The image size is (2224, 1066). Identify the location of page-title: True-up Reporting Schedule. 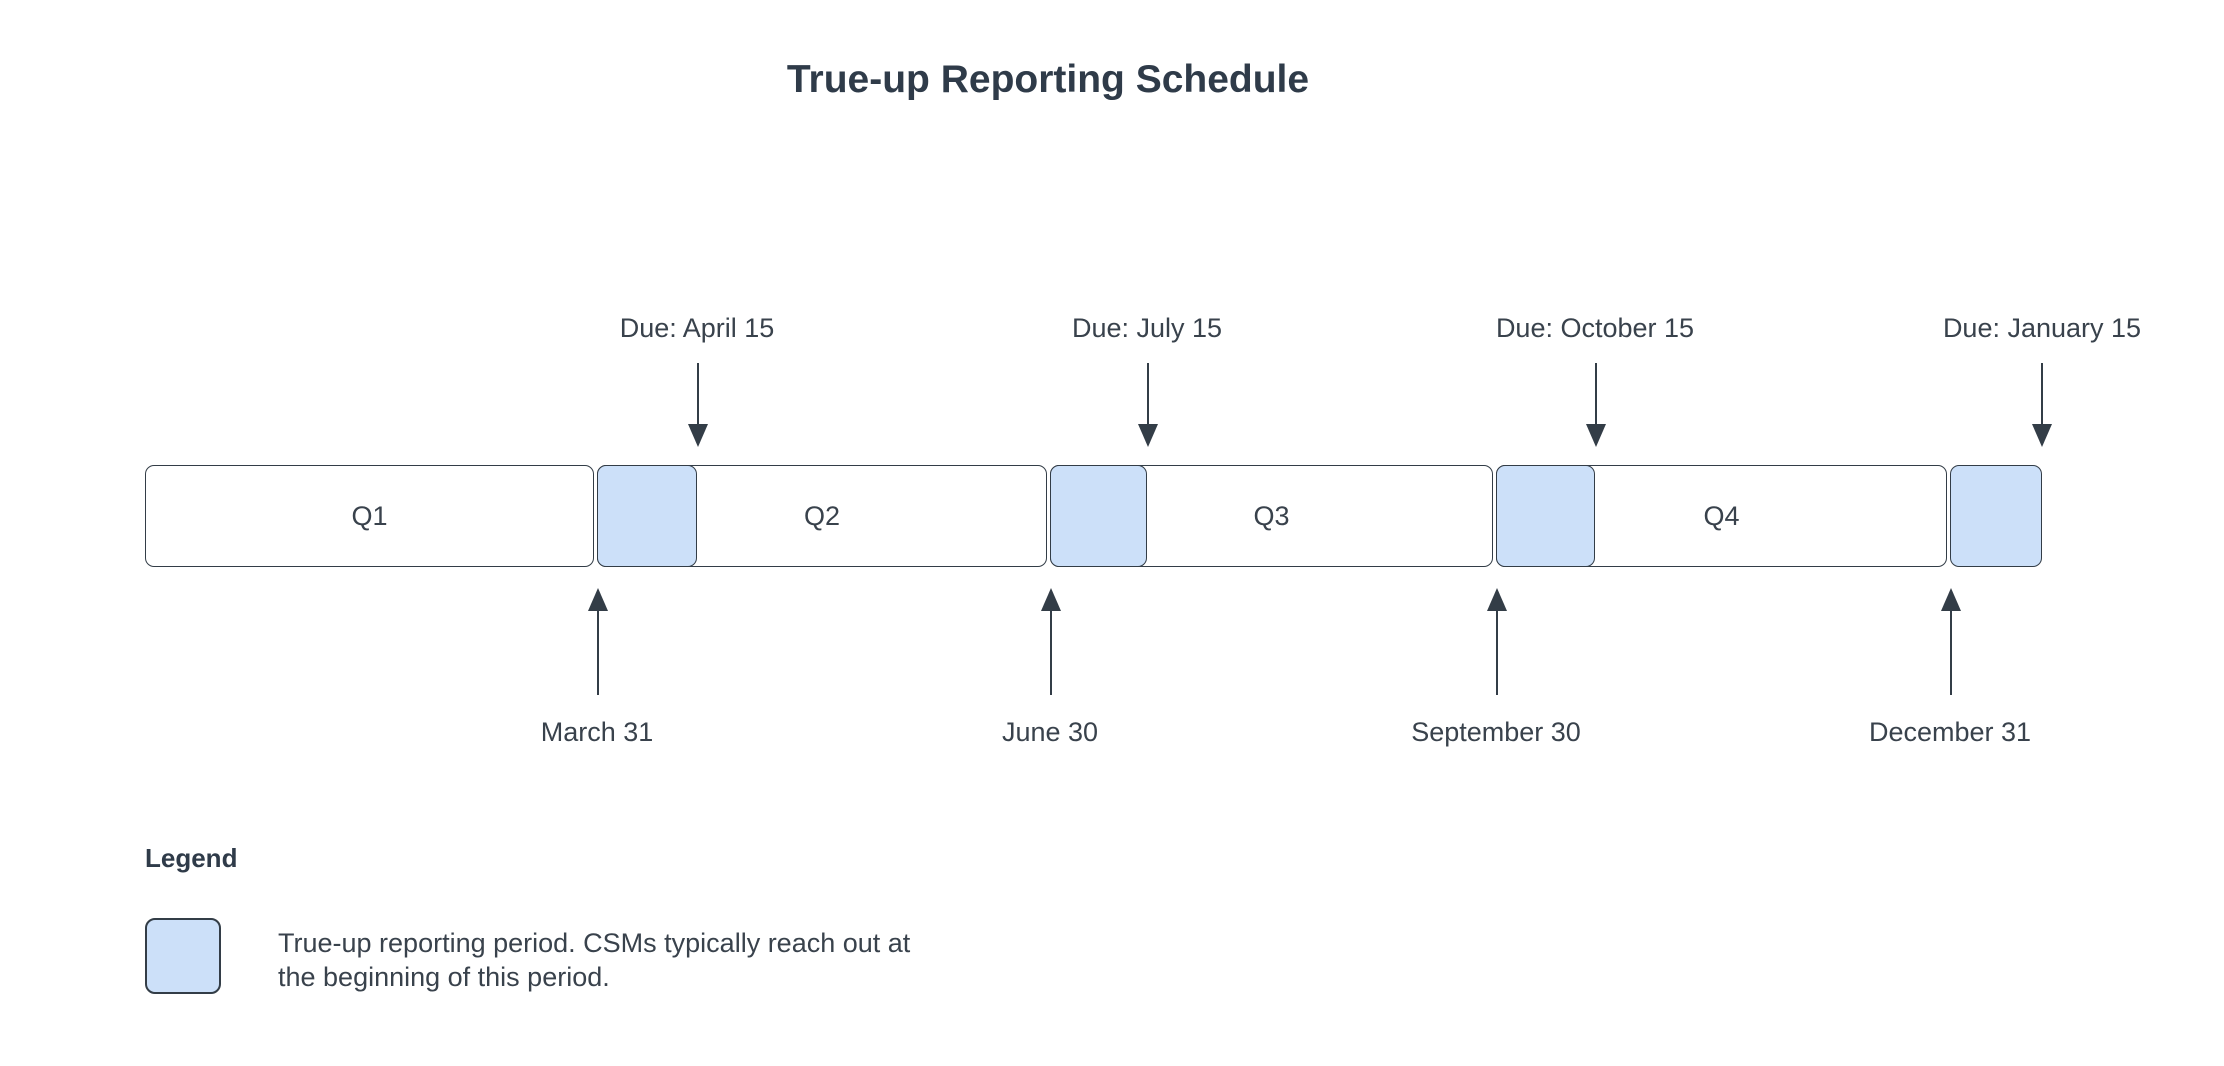
(1048, 79).